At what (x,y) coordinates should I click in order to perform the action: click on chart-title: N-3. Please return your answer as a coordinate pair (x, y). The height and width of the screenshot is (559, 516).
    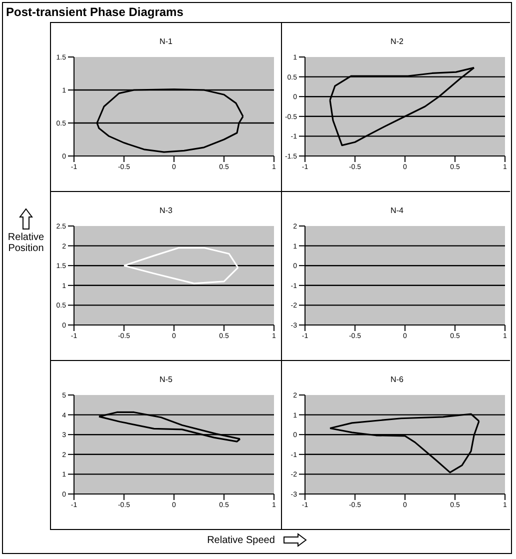
    Looking at the image, I should click on (166, 211).